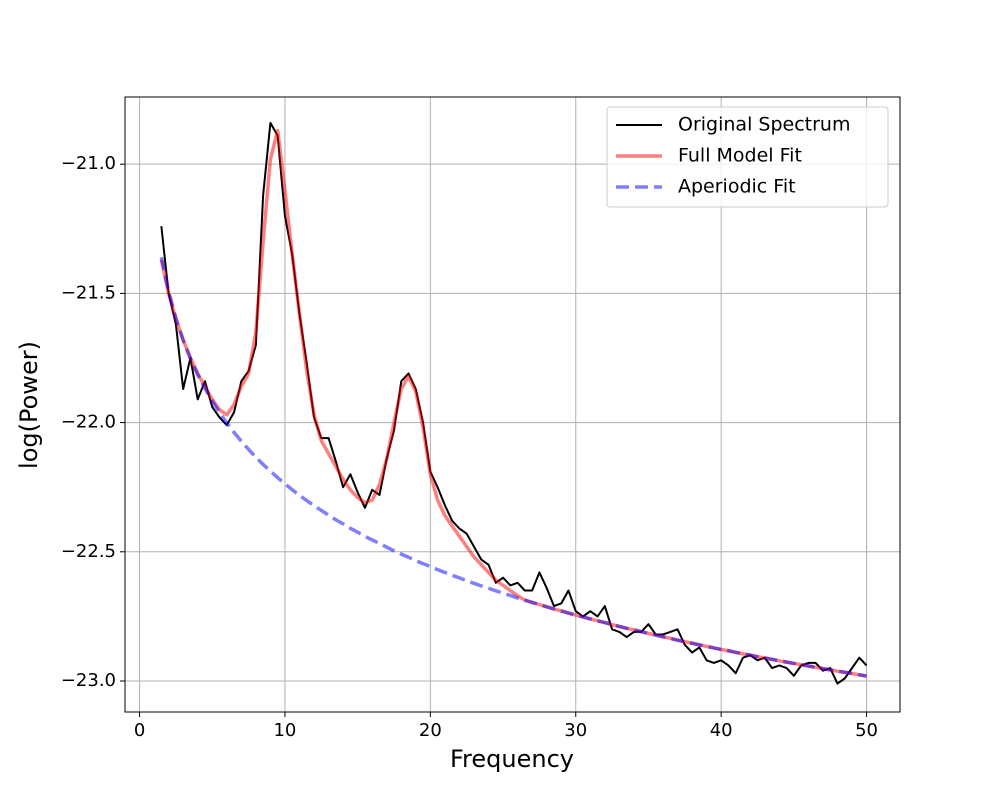  What do you see at coordinates (88, 292) in the screenshot?
I see `y-tick-label: −21.5` at bounding box center [88, 292].